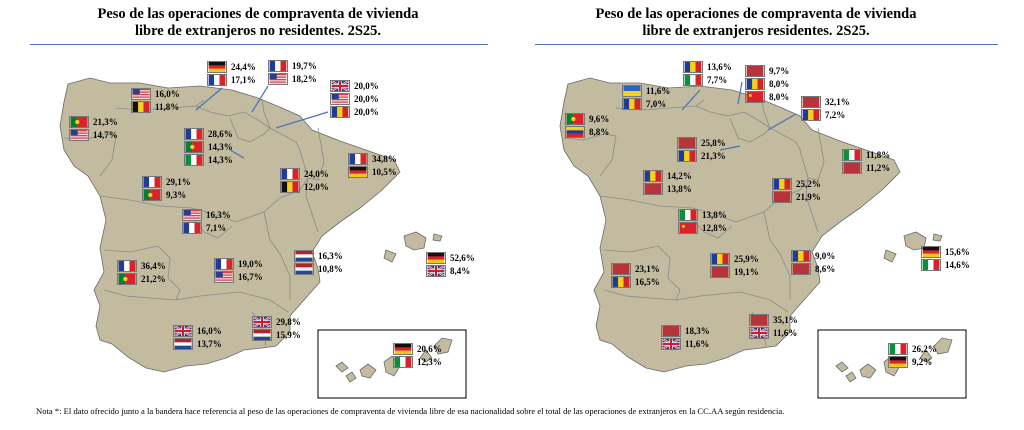  I want to click on left-madrid-entry-0: 16,3%, so click(206, 215).